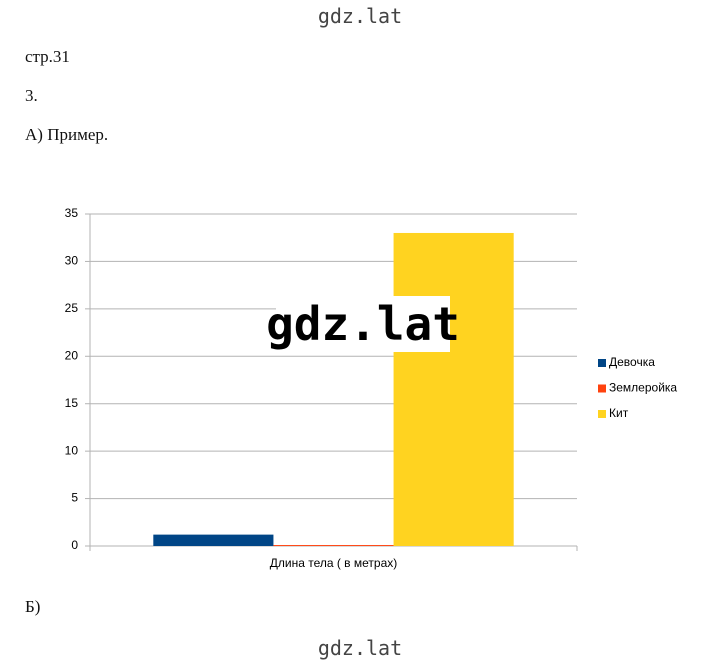 The image size is (720, 665). What do you see at coordinates (74, 545) in the screenshot?
I see `y-tick-label: 0` at bounding box center [74, 545].